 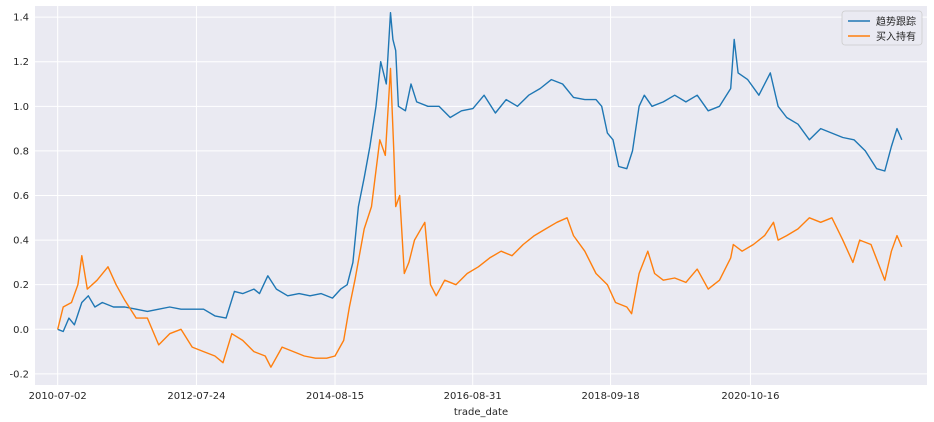 I want to click on legend: 趋势跟踪 买入持有, so click(x=882, y=28).